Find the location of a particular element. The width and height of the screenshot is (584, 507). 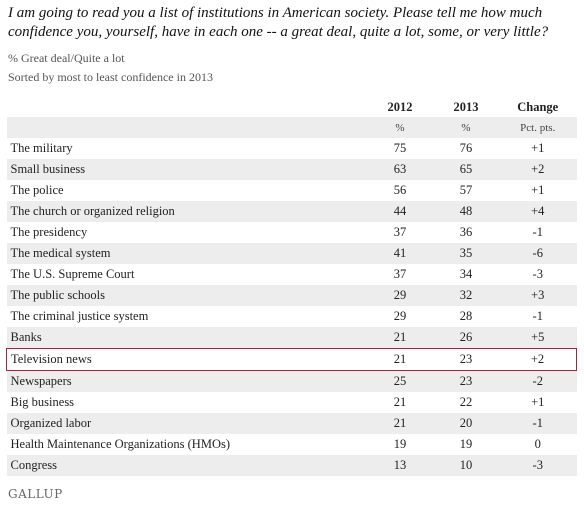

table-row: The public schools 29 32 +3 is located at coordinates (291, 295).